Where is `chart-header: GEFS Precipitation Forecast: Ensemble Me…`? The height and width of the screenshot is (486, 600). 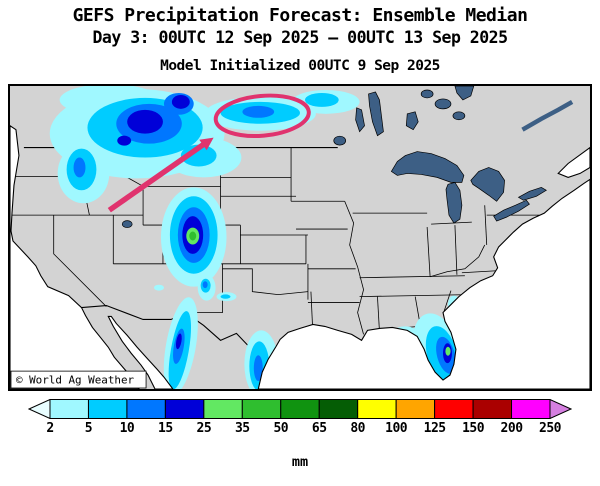 chart-header: GEFS Precipitation Forecast: Ensemble Me… is located at coordinates (300, 39).